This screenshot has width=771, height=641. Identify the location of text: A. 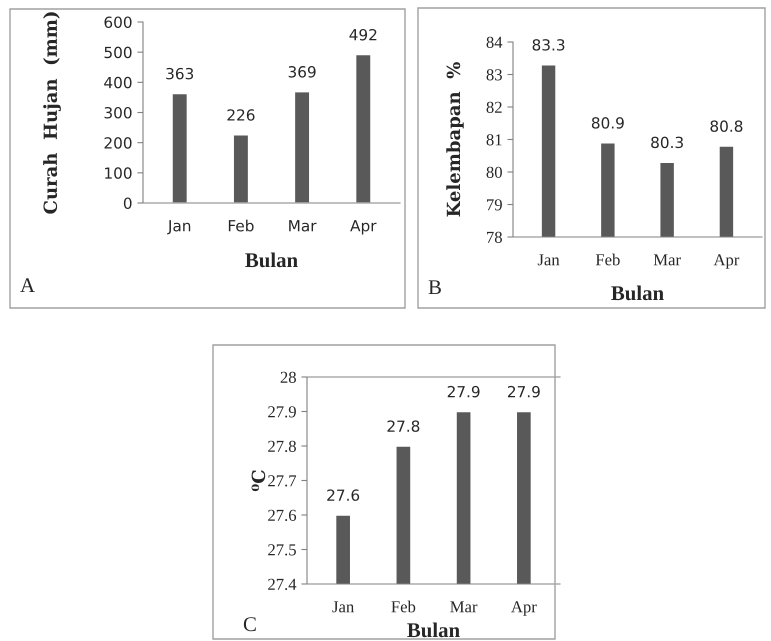
(27, 285).